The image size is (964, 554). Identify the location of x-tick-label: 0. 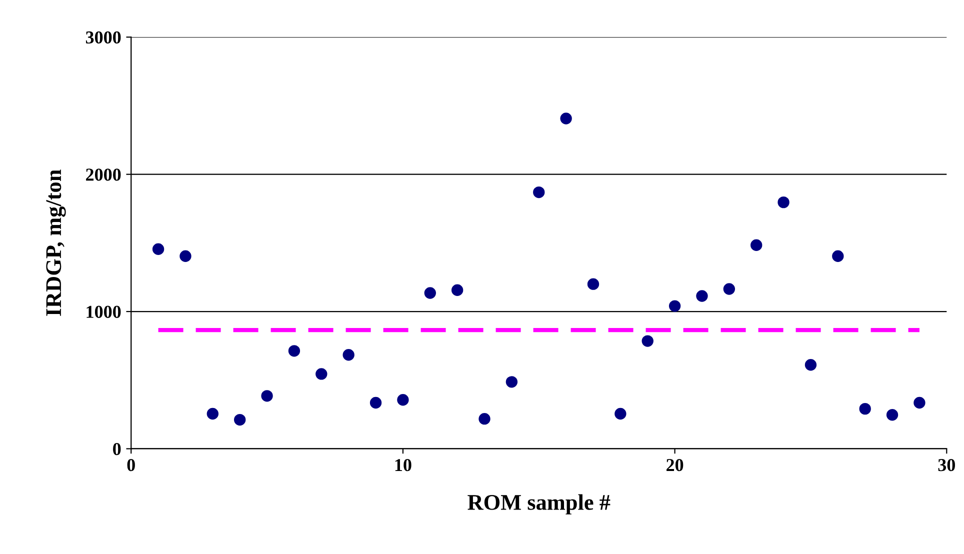
(131, 465).